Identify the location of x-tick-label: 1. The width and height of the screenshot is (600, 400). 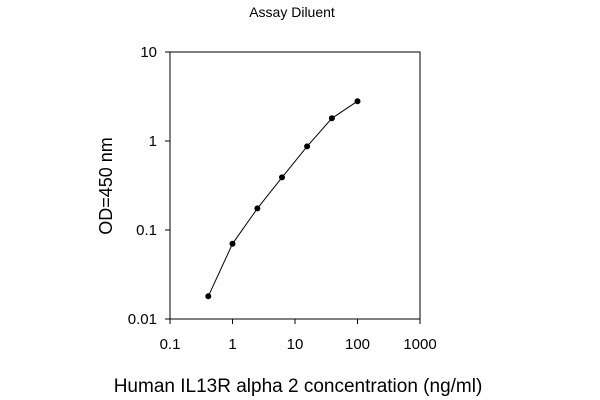
(232, 344).